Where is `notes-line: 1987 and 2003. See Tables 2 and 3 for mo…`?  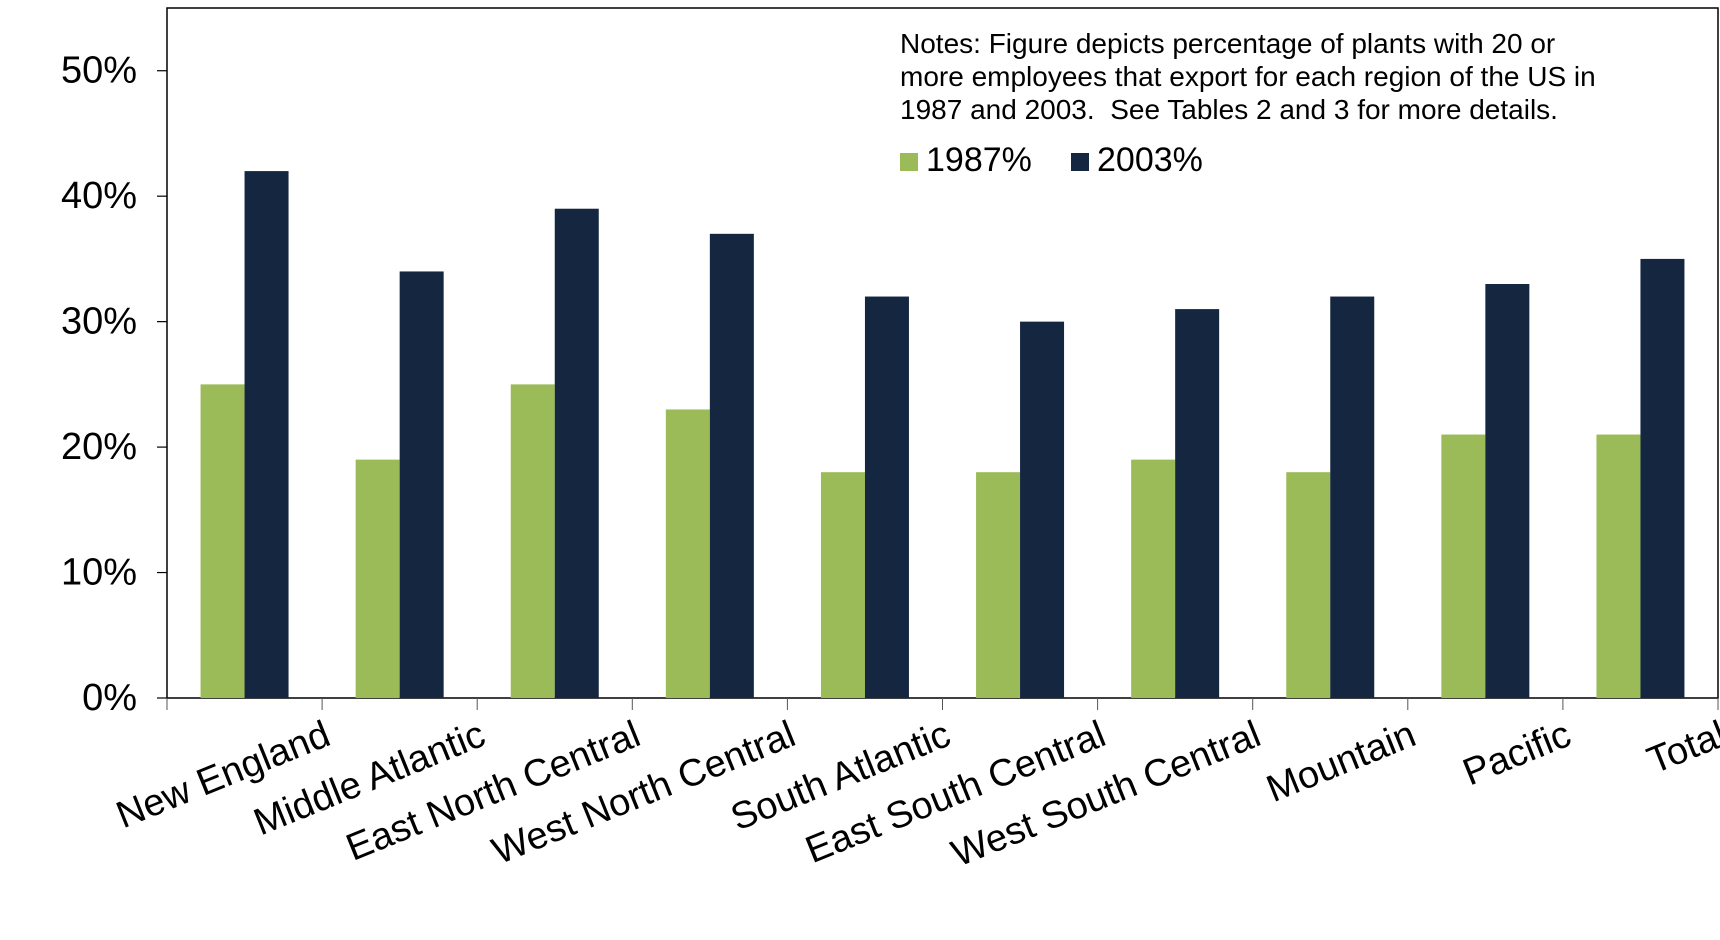 notes-line: 1987 and 2003. See Tables 2 and 3 for mo… is located at coordinates (1229, 109).